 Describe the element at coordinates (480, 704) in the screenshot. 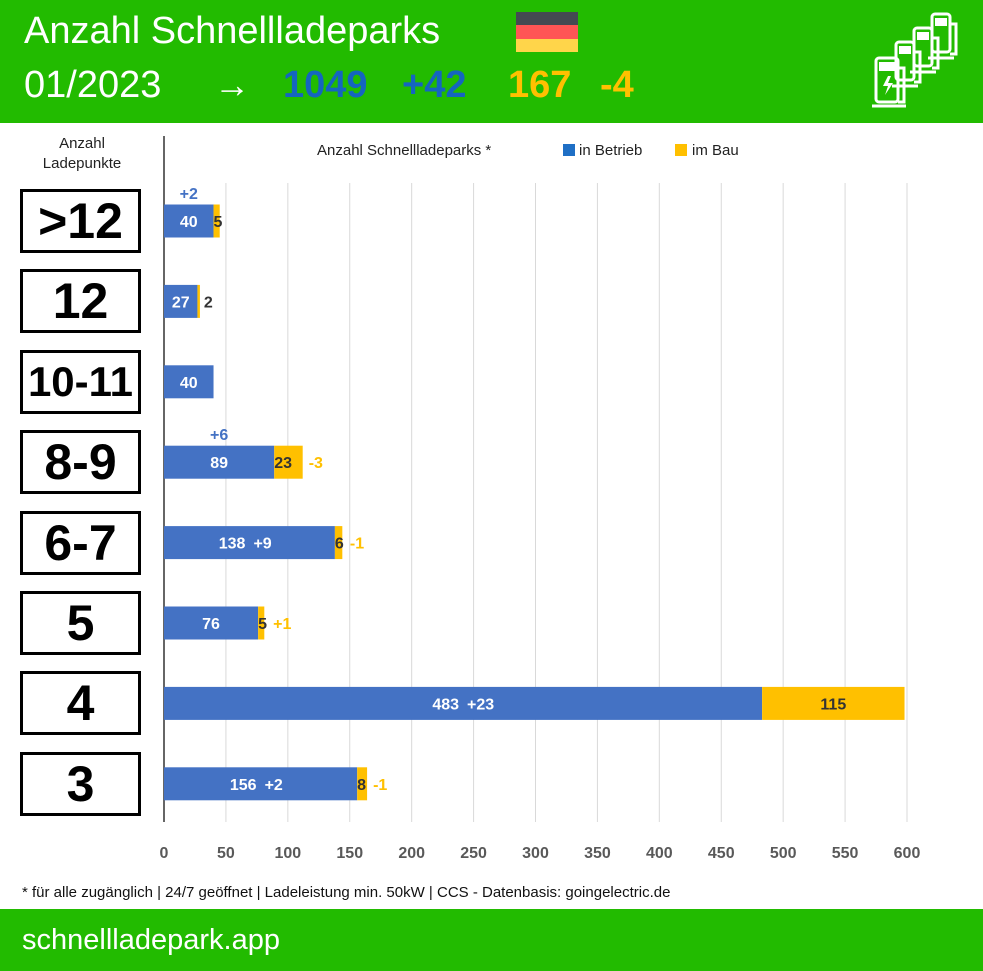

I see `delta-label-in-betrieb: +23` at that location.